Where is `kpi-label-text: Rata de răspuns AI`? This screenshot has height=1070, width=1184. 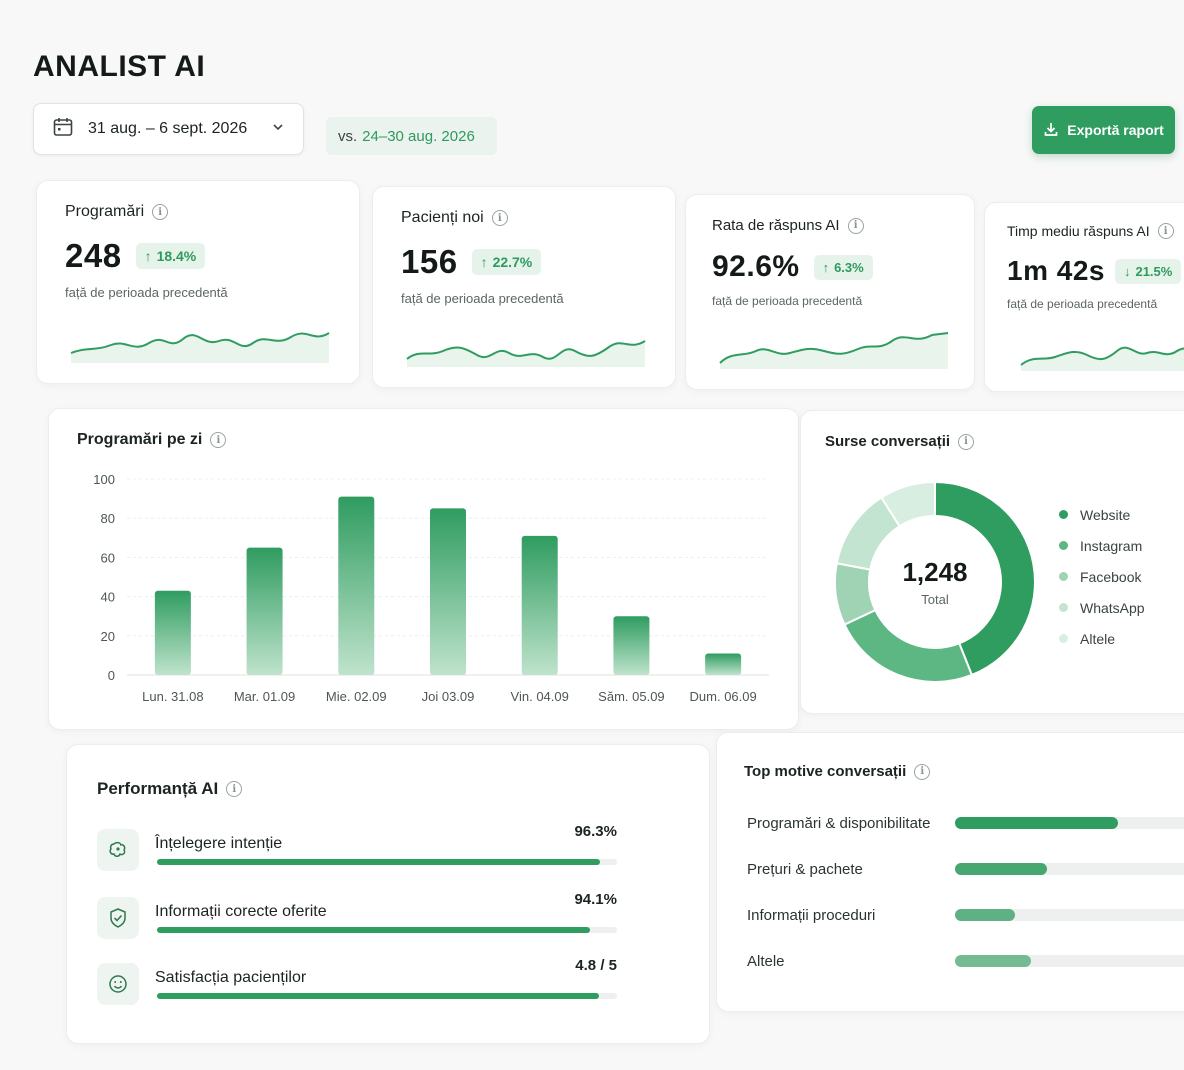
kpi-label-text: Rata de răspuns AI is located at coordinates (776, 225).